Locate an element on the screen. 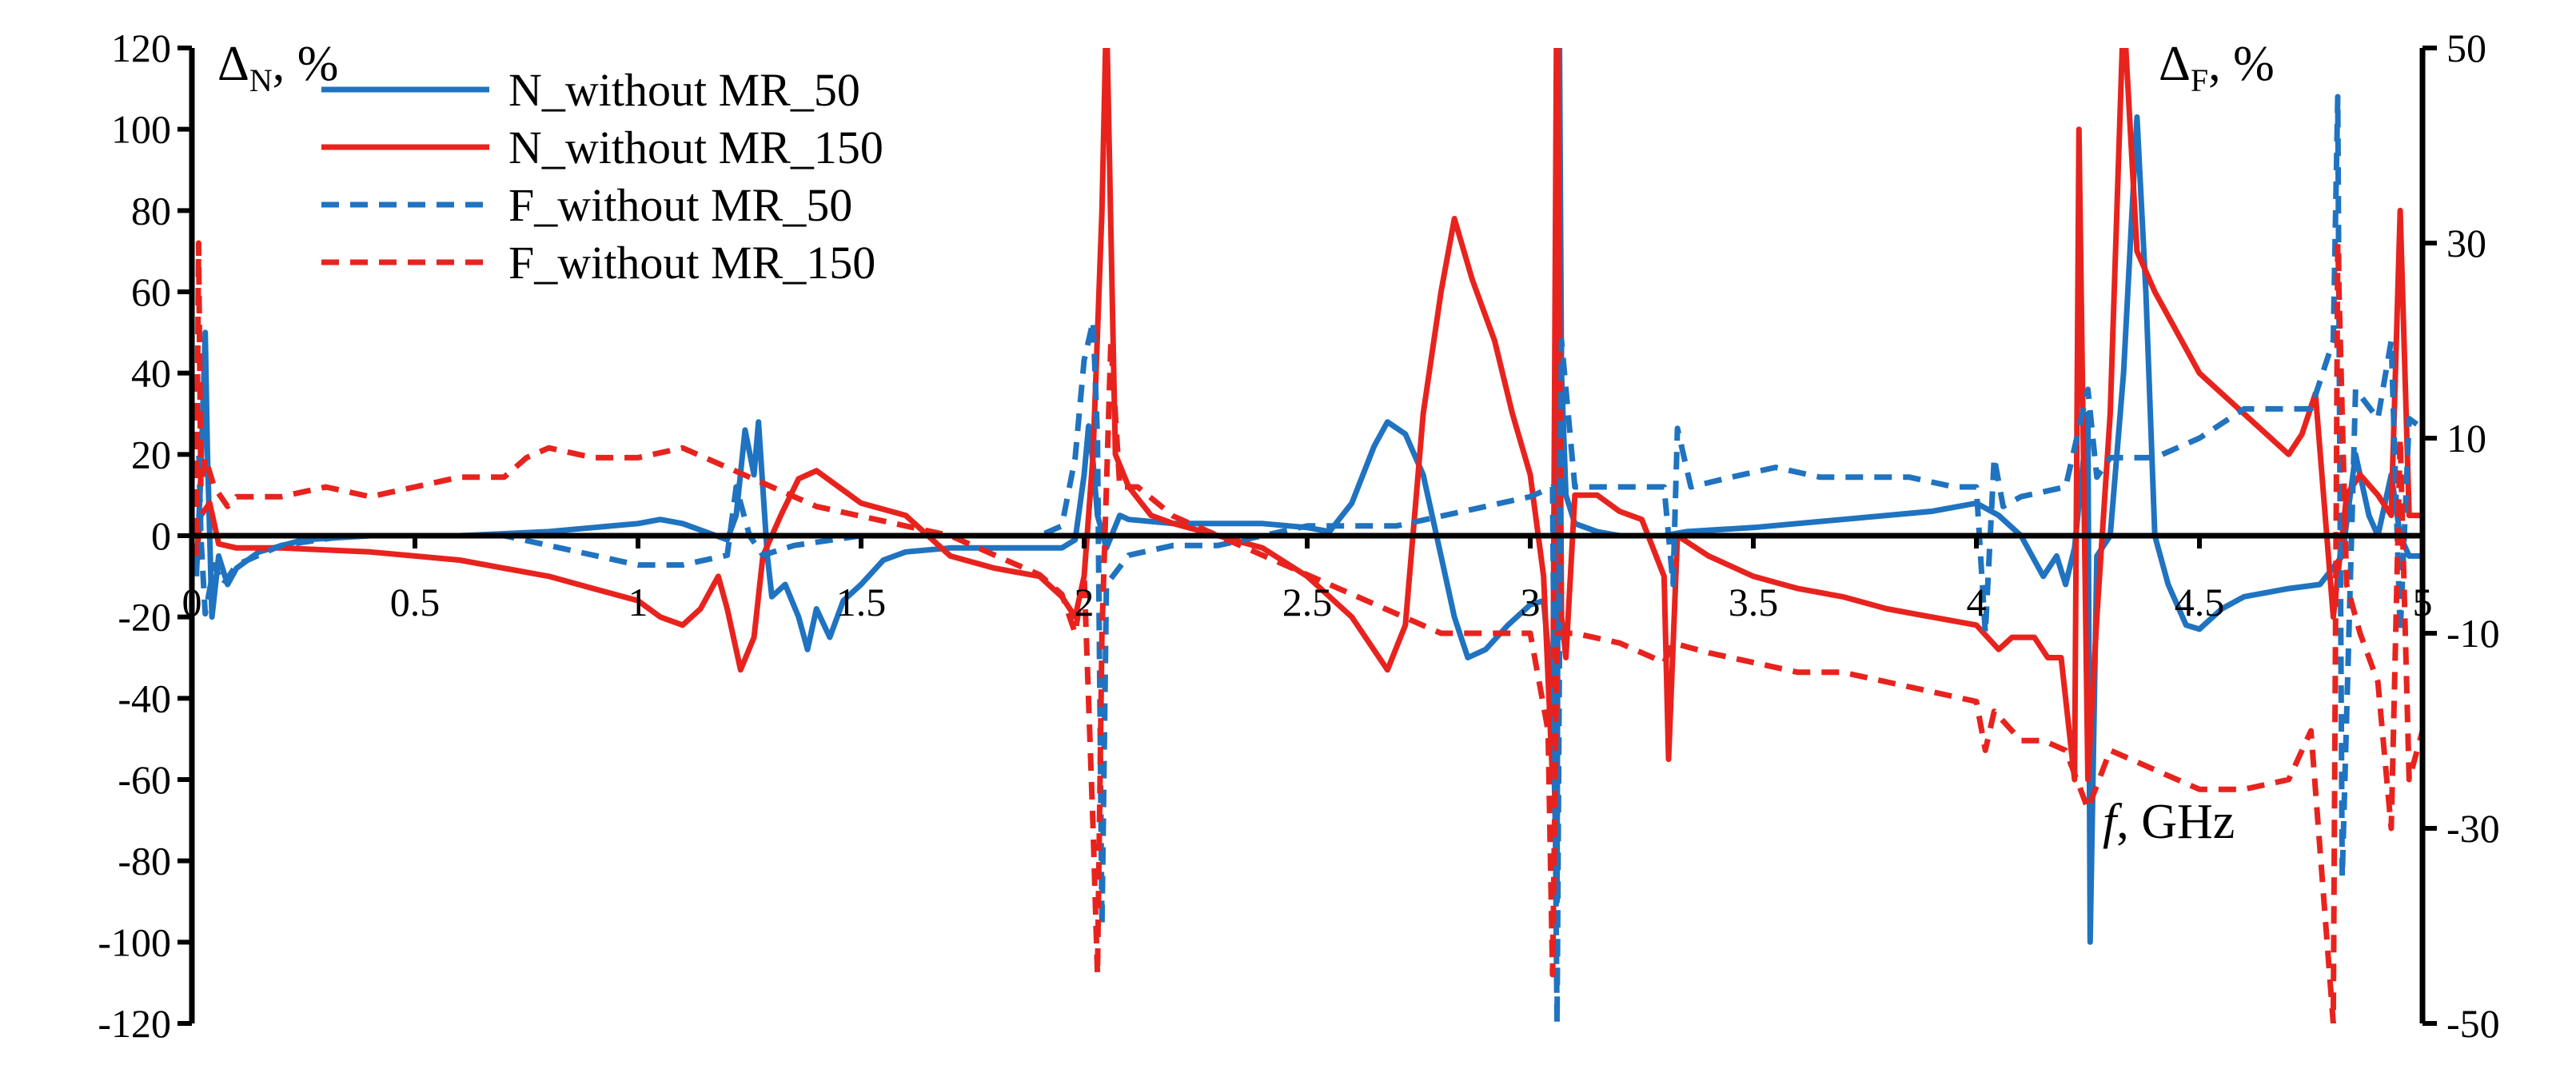  left-tick-label: -100 is located at coordinates (134, 942).